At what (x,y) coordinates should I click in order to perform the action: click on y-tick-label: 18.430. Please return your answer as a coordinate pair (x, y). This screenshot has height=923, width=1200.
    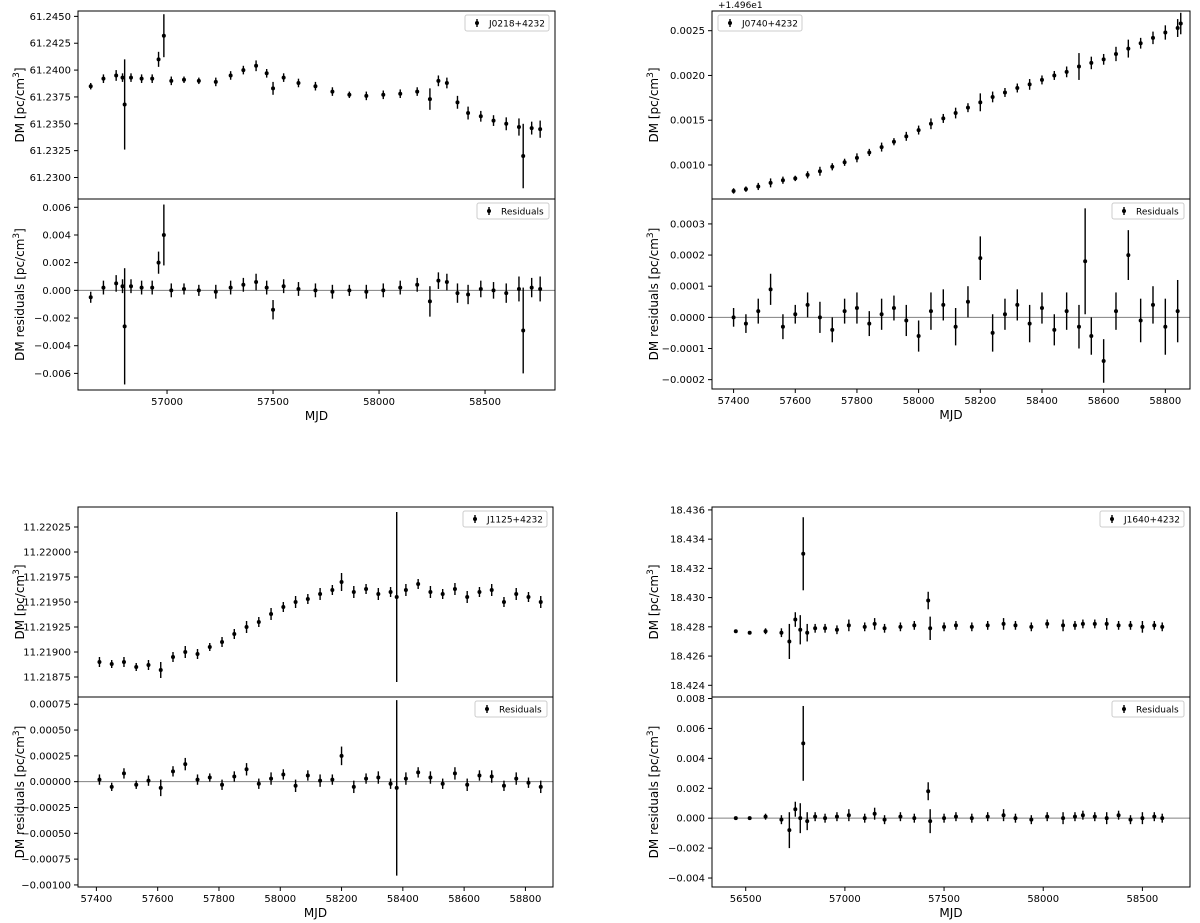
    Looking at the image, I should click on (687, 598).